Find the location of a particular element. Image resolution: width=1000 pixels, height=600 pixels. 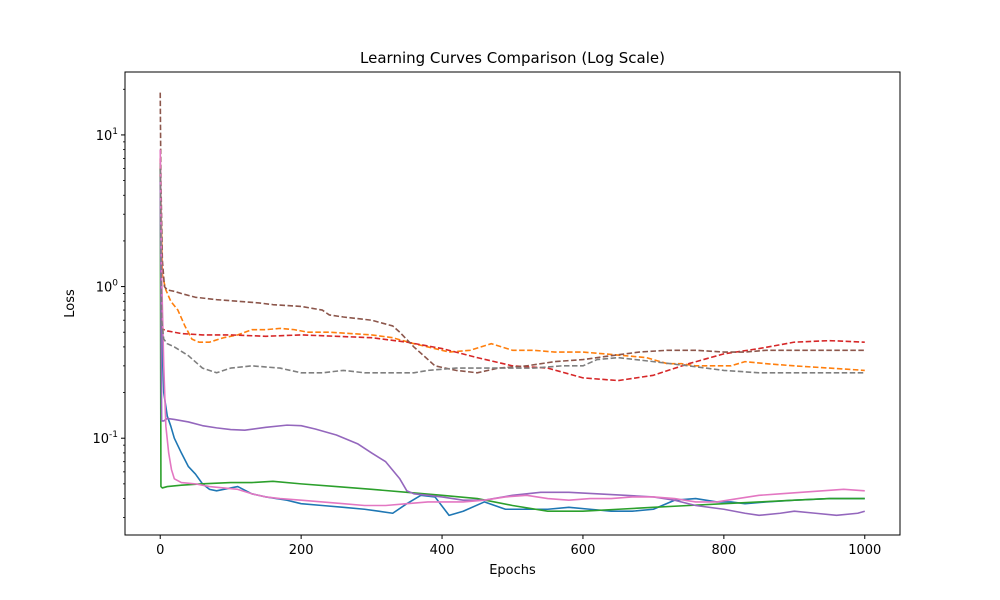

x-tick-label: 400 is located at coordinates (442, 550).